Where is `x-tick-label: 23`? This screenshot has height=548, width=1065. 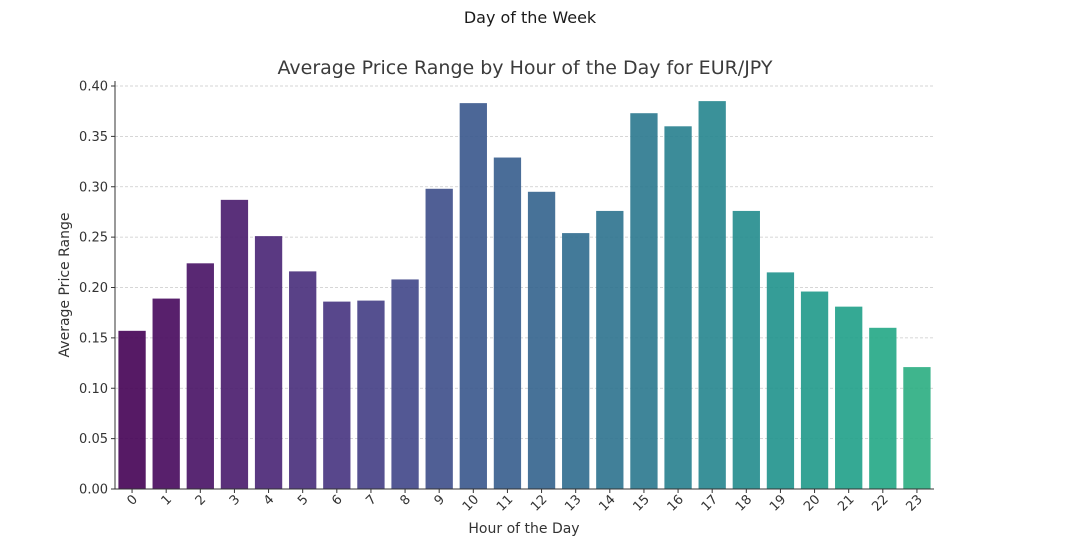 x-tick-label: 23 is located at coordinates (914, 503).